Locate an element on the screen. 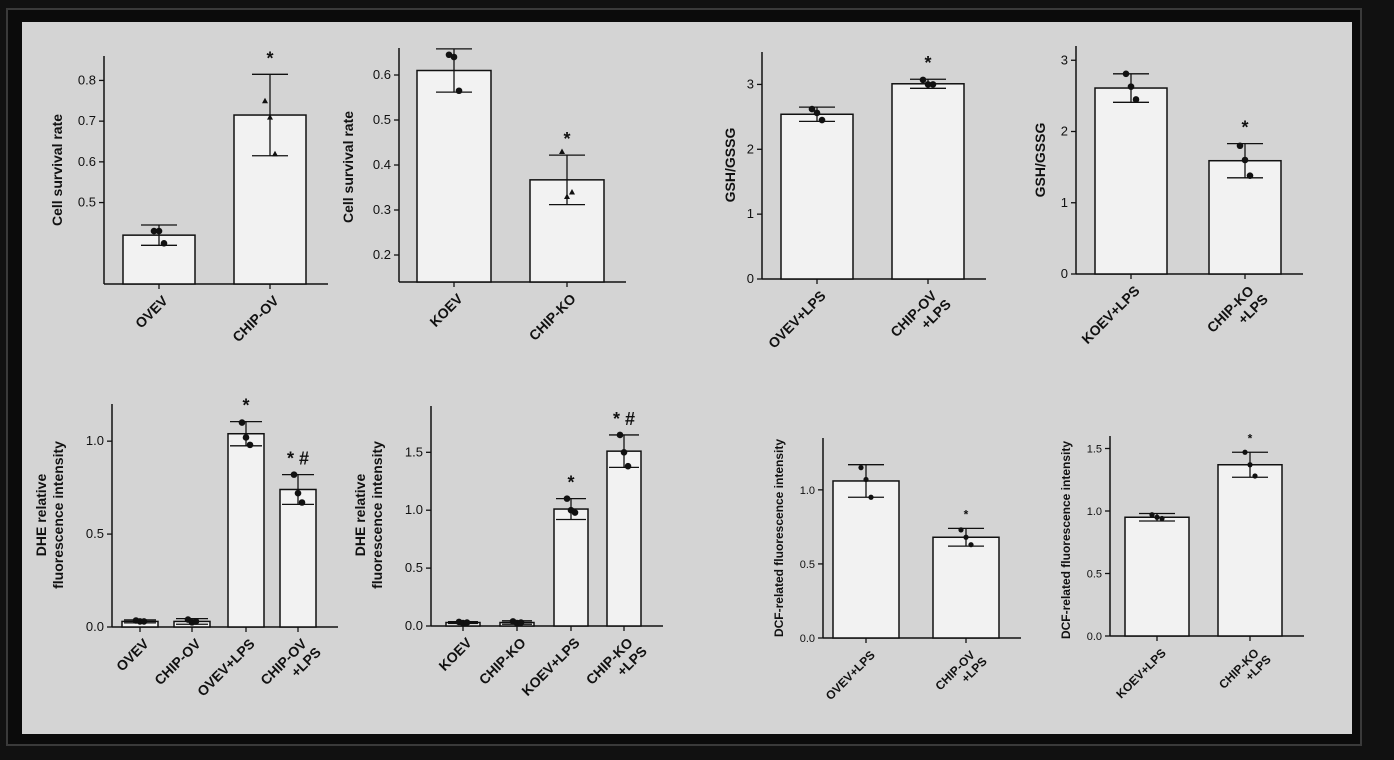 This screenshot has height=760, width=1394. x-tick-label: CHIP-KO+LPS is located at coordinates (1237, 313).